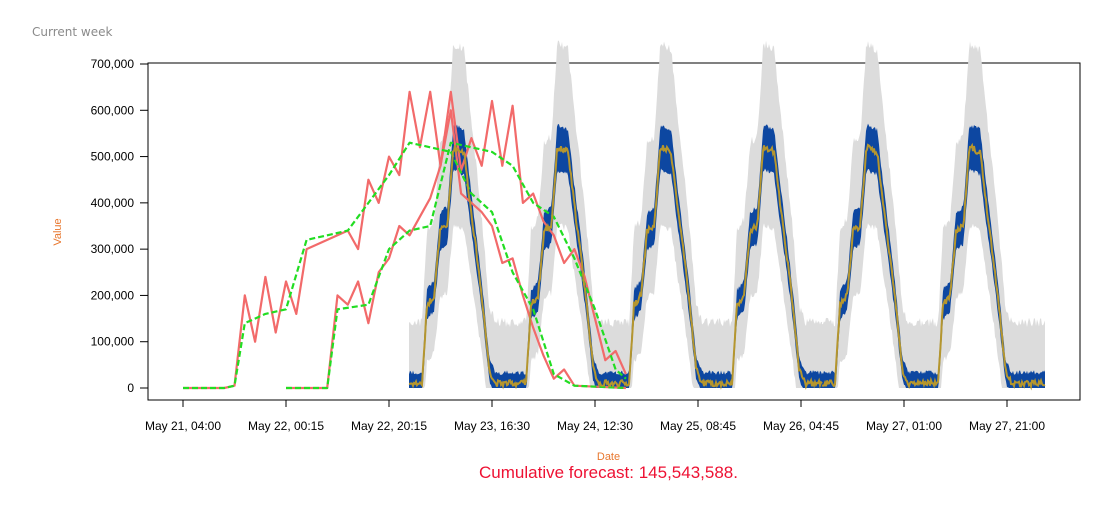 The width and height of the screenshot is (1117, 508). Describe the element at coordinates (183, 426) in the screenshot. I see `x-tick-label: May 21, 04:00` at that location.